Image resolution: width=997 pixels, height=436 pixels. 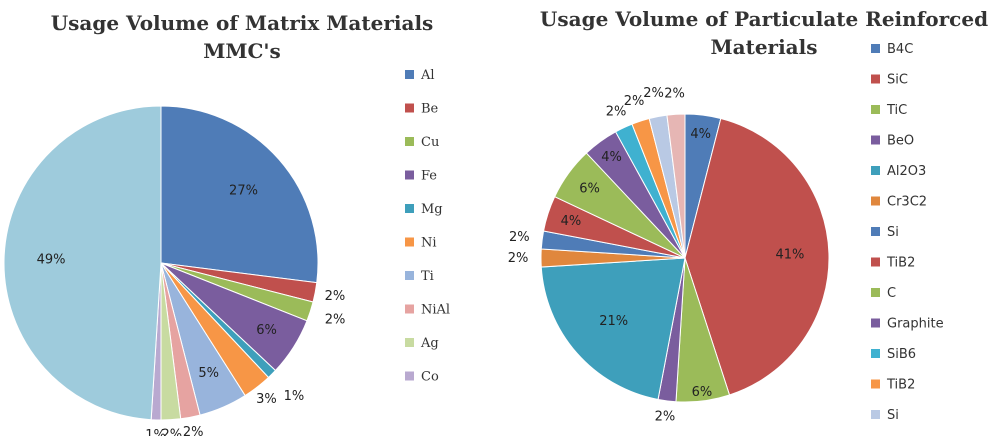 What do you see at coordinates (430, 377) in the screenshot?
I see `legend1-entry-9: Co` at bounding box center [430, 377].